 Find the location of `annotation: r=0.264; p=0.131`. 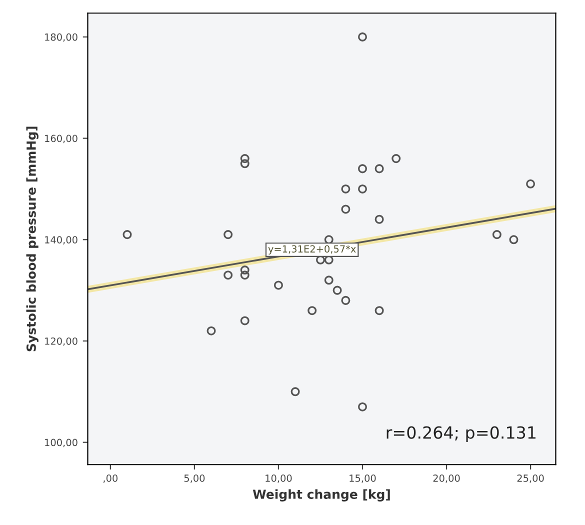

annotation: r=0.264; p=0.131 is located at coordinates (461, 434).